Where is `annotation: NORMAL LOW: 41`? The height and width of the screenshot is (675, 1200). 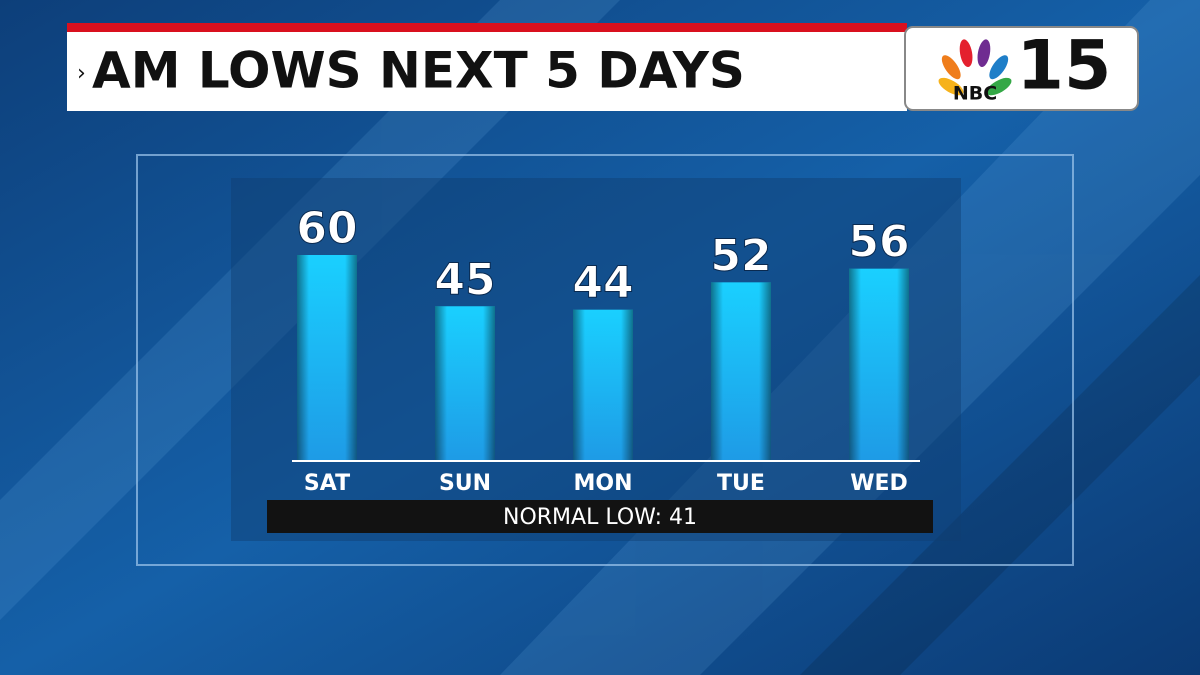 annotation: NORMAL LOW: 41 is located at coordinates (600, 517).